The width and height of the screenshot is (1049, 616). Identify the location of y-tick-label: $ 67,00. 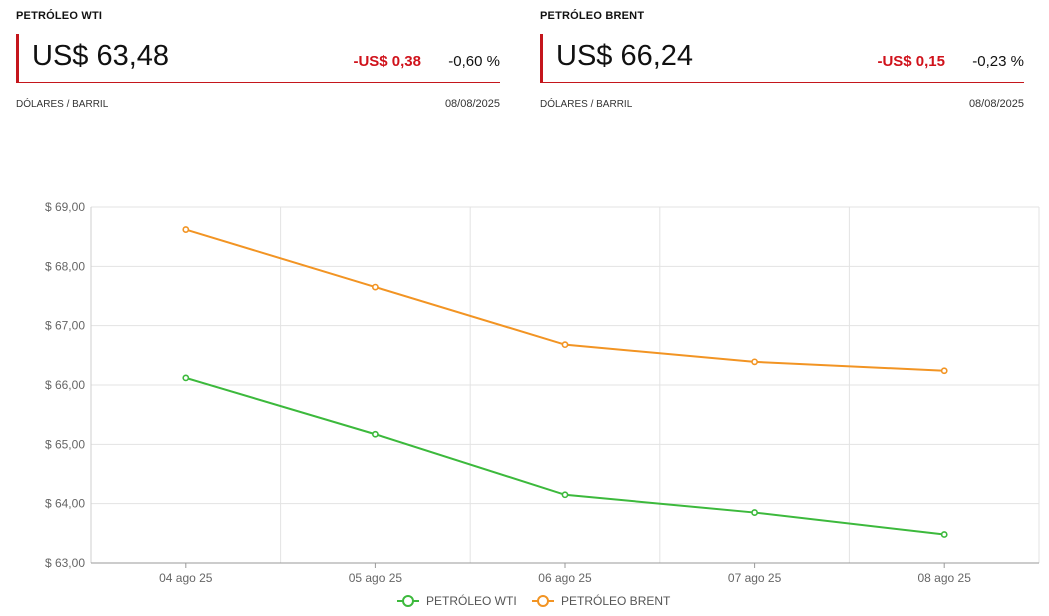
(65, 326).